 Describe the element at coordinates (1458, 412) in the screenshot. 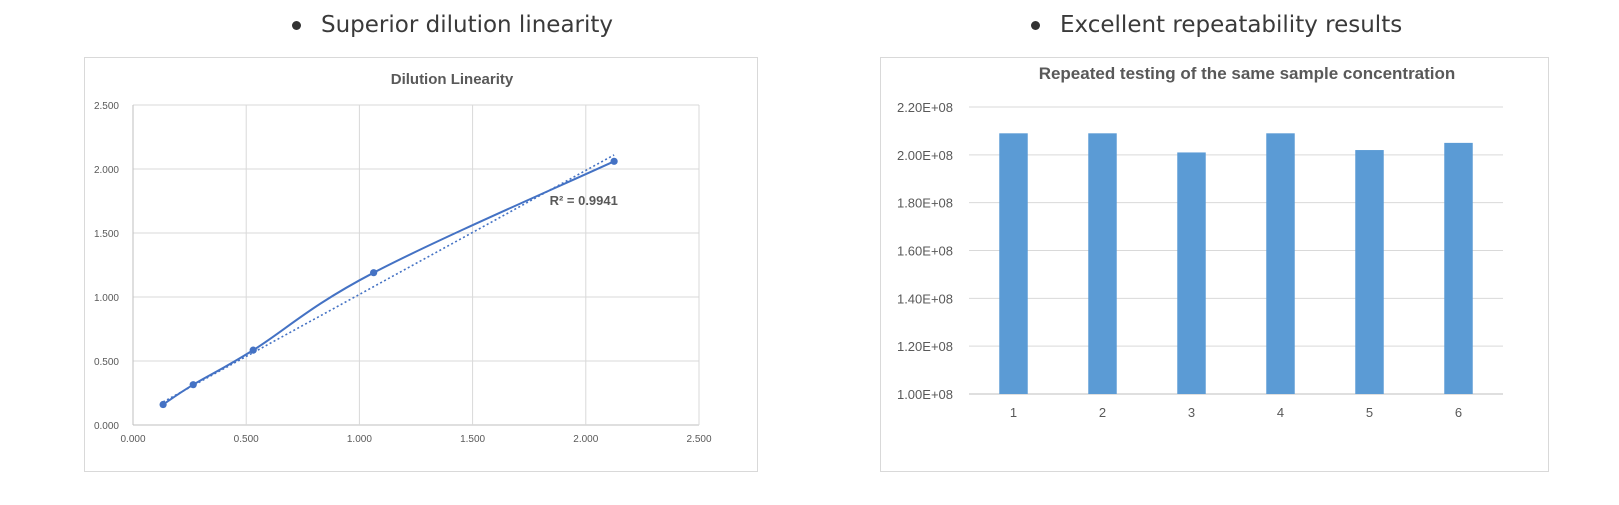

I see `x-tick-label: 6` at that location.